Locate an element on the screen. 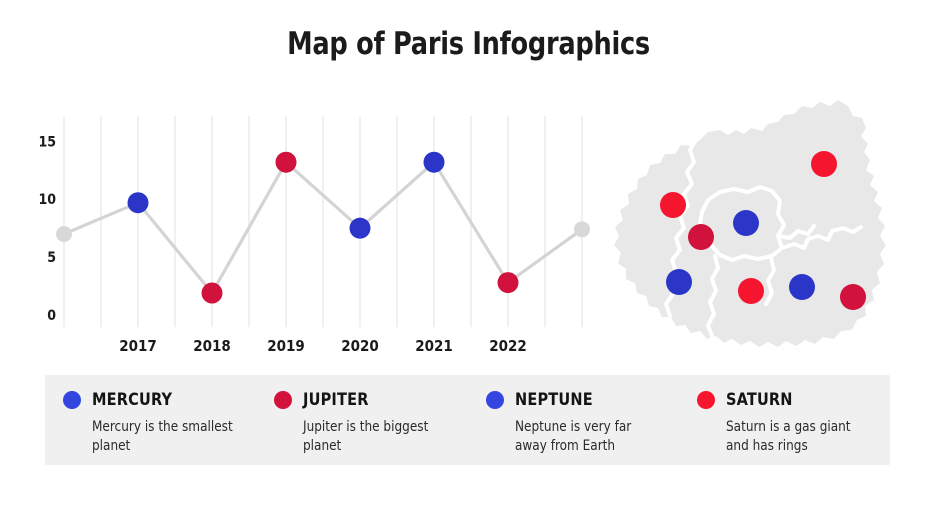 The width and height of the screenshot is (937, 527). y-axis-tick-label: 5 is located at coordinates (51, 258).